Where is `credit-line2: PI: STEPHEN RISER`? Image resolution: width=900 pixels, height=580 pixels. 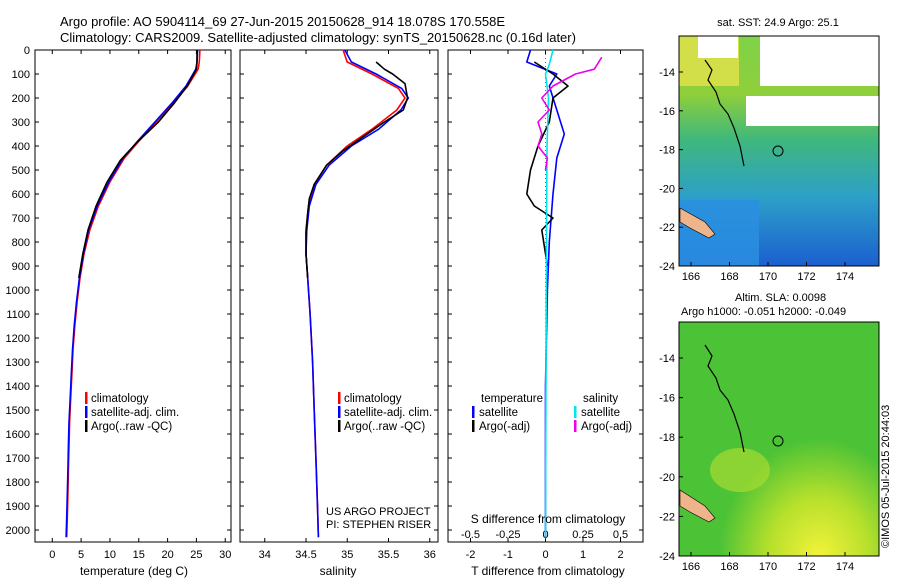
credit-line2: PI: STEPHEN RISER is located at coordinates (379, 525).